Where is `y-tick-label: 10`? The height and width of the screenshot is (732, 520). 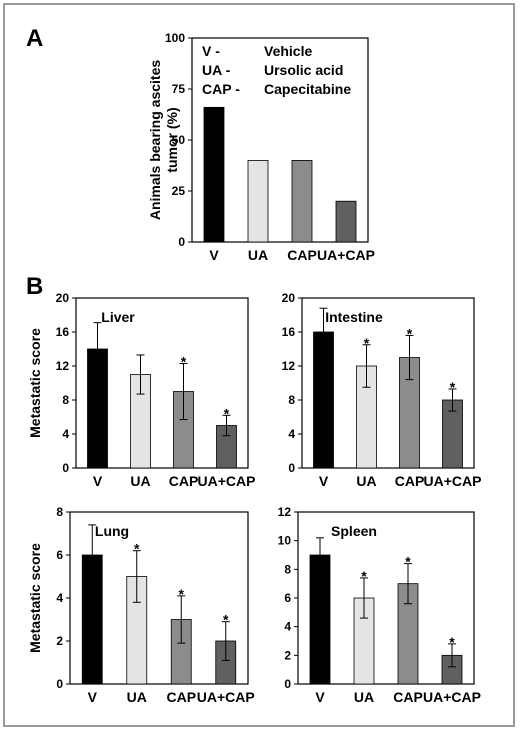
y-tick-label: 10 is located at coordinates (285, 541).